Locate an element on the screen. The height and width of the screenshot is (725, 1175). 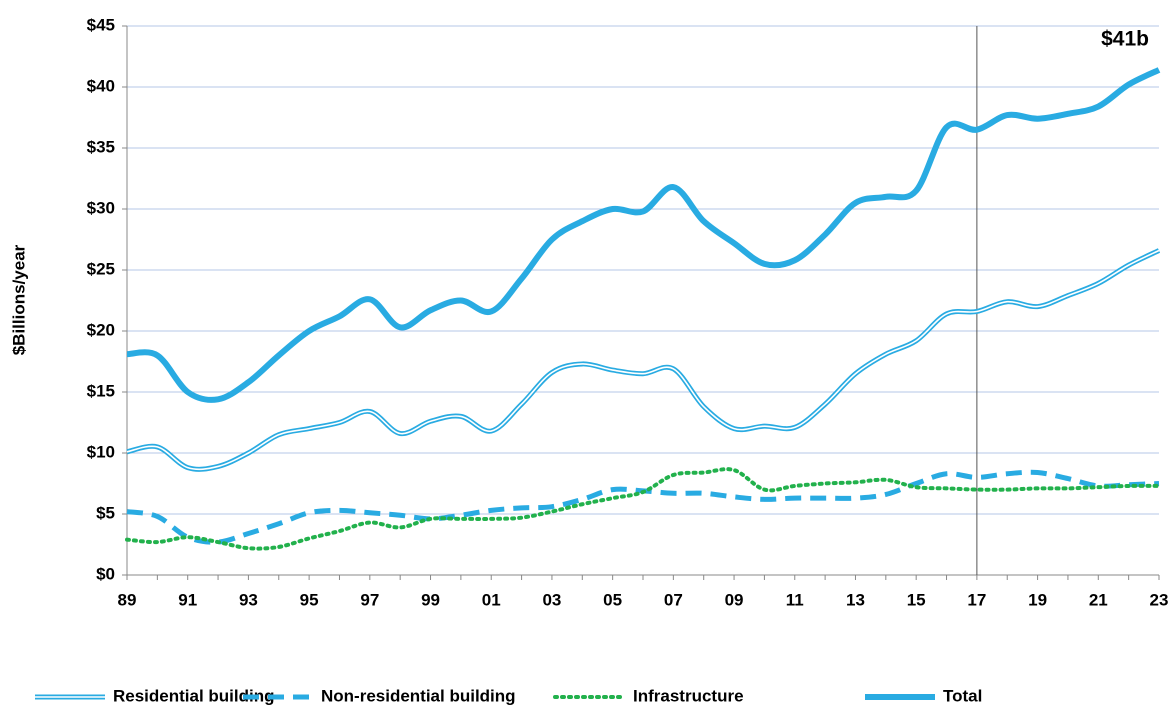
y-tick-label: $20 is located at coordinates (101, 329).